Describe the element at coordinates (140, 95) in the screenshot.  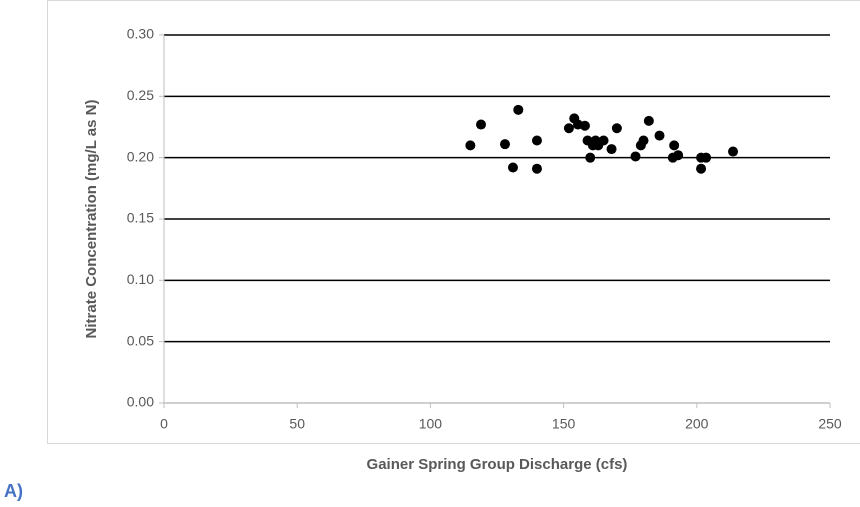
I see `y-tick-label: 0.25` at that location.